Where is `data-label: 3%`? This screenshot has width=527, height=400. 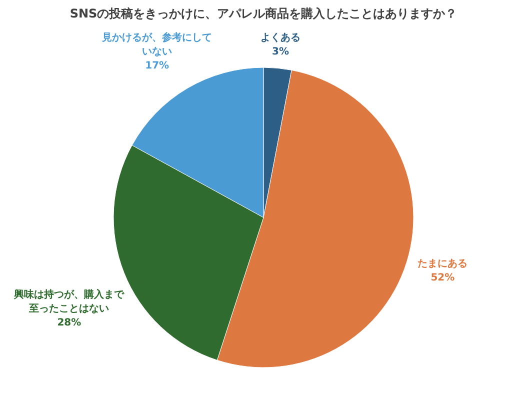
data-label: 3% is located at coordinates (281, 52).